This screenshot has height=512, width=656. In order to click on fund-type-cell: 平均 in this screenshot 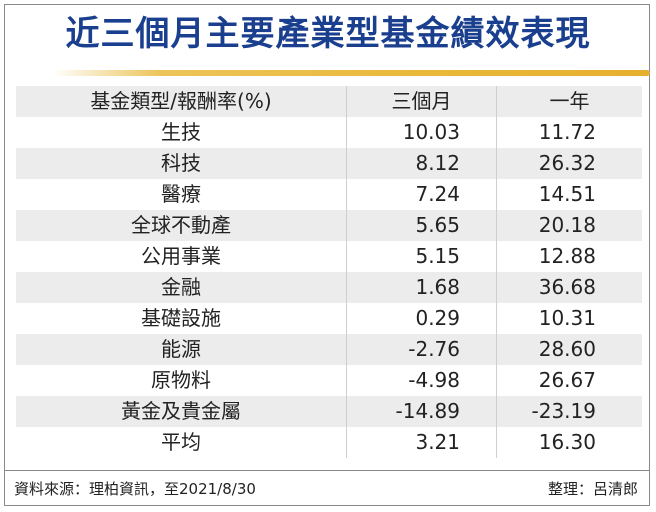, I will do `click(181, 442)`.